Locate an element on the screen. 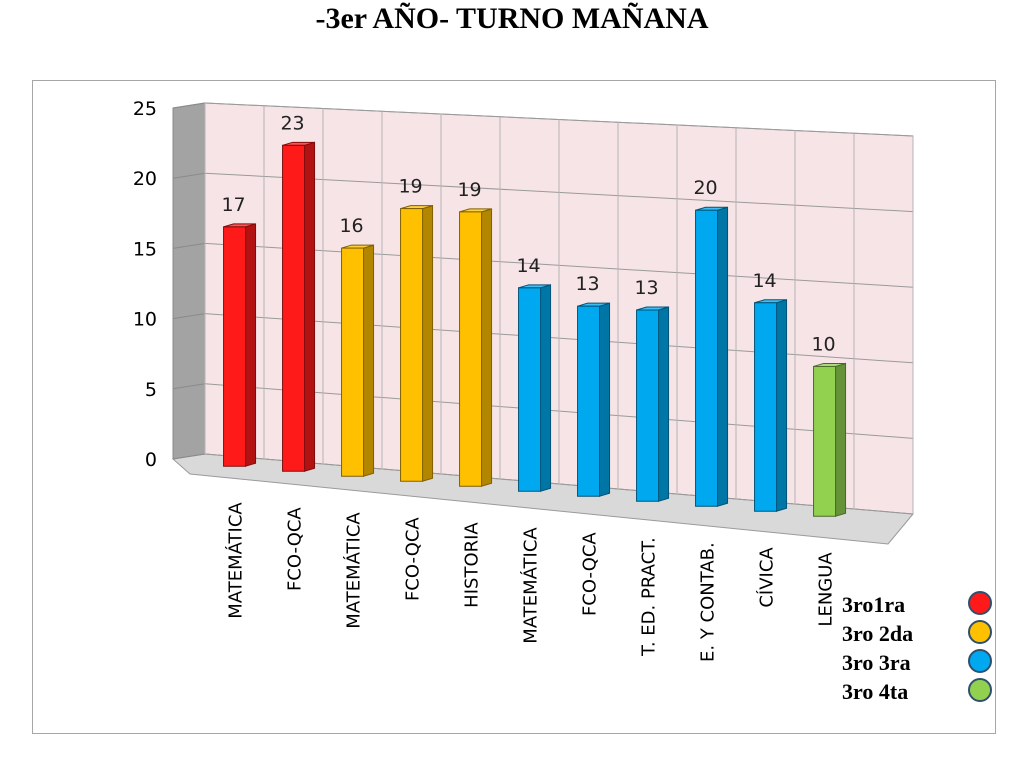 The image size is (1024, 768). y-tick-label: 10 is located at coordinates (145, 320).